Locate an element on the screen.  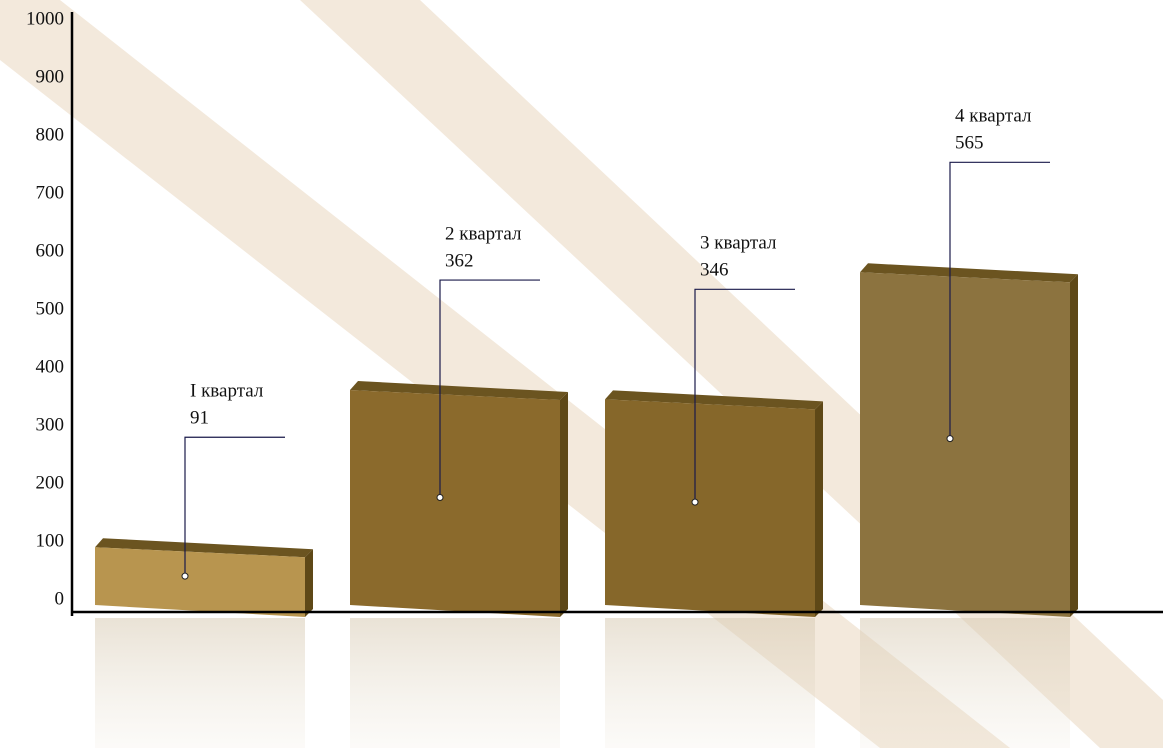
data-label: 362 is located at coordinates (459, 260).